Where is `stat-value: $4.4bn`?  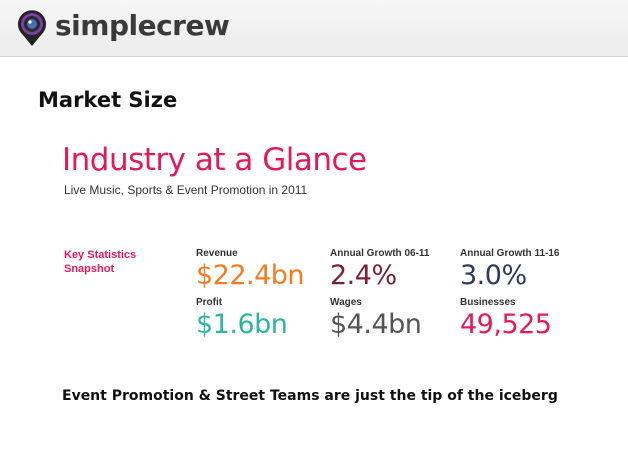 stat-value: $4.4bn is located at coordinates (376, 324).